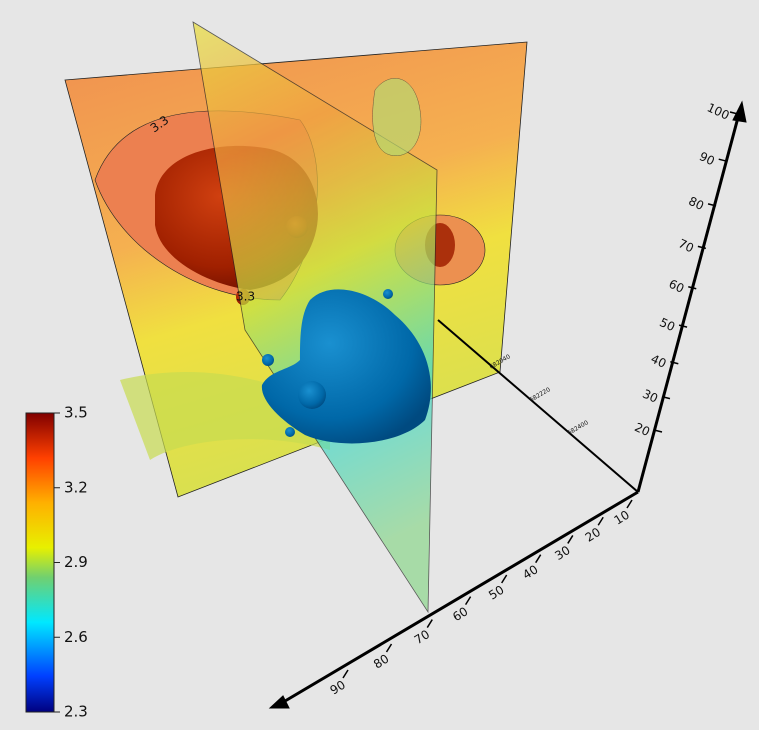 The width and height of the screenshot is (759, 730). Describe the element at coordinates (381, 662) in the screenshot. I see `depth-label: 80` at that location.